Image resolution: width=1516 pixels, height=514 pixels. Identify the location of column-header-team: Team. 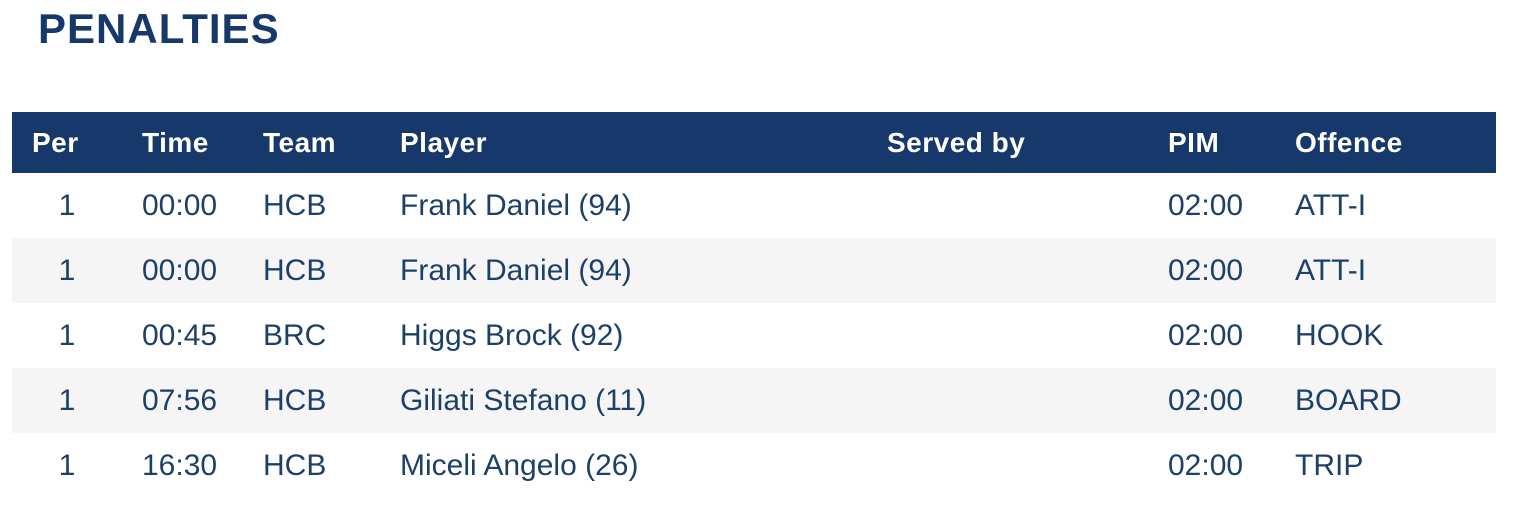
(311, 142).